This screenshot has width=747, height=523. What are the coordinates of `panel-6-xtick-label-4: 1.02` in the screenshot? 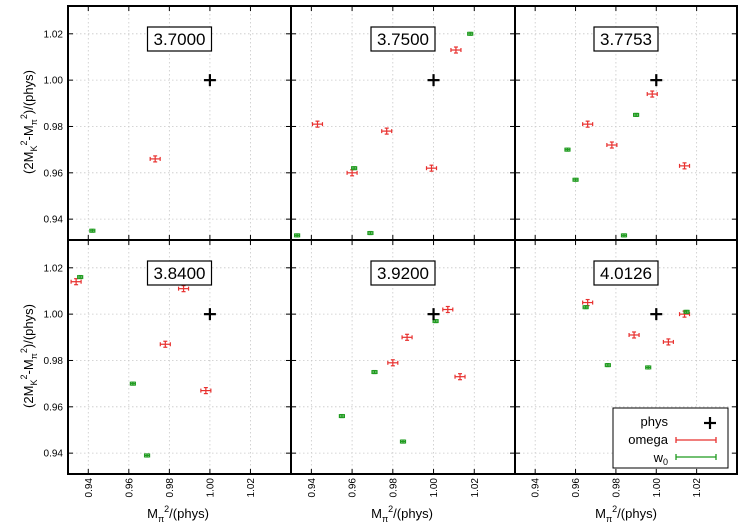 It's located at (697, 488).